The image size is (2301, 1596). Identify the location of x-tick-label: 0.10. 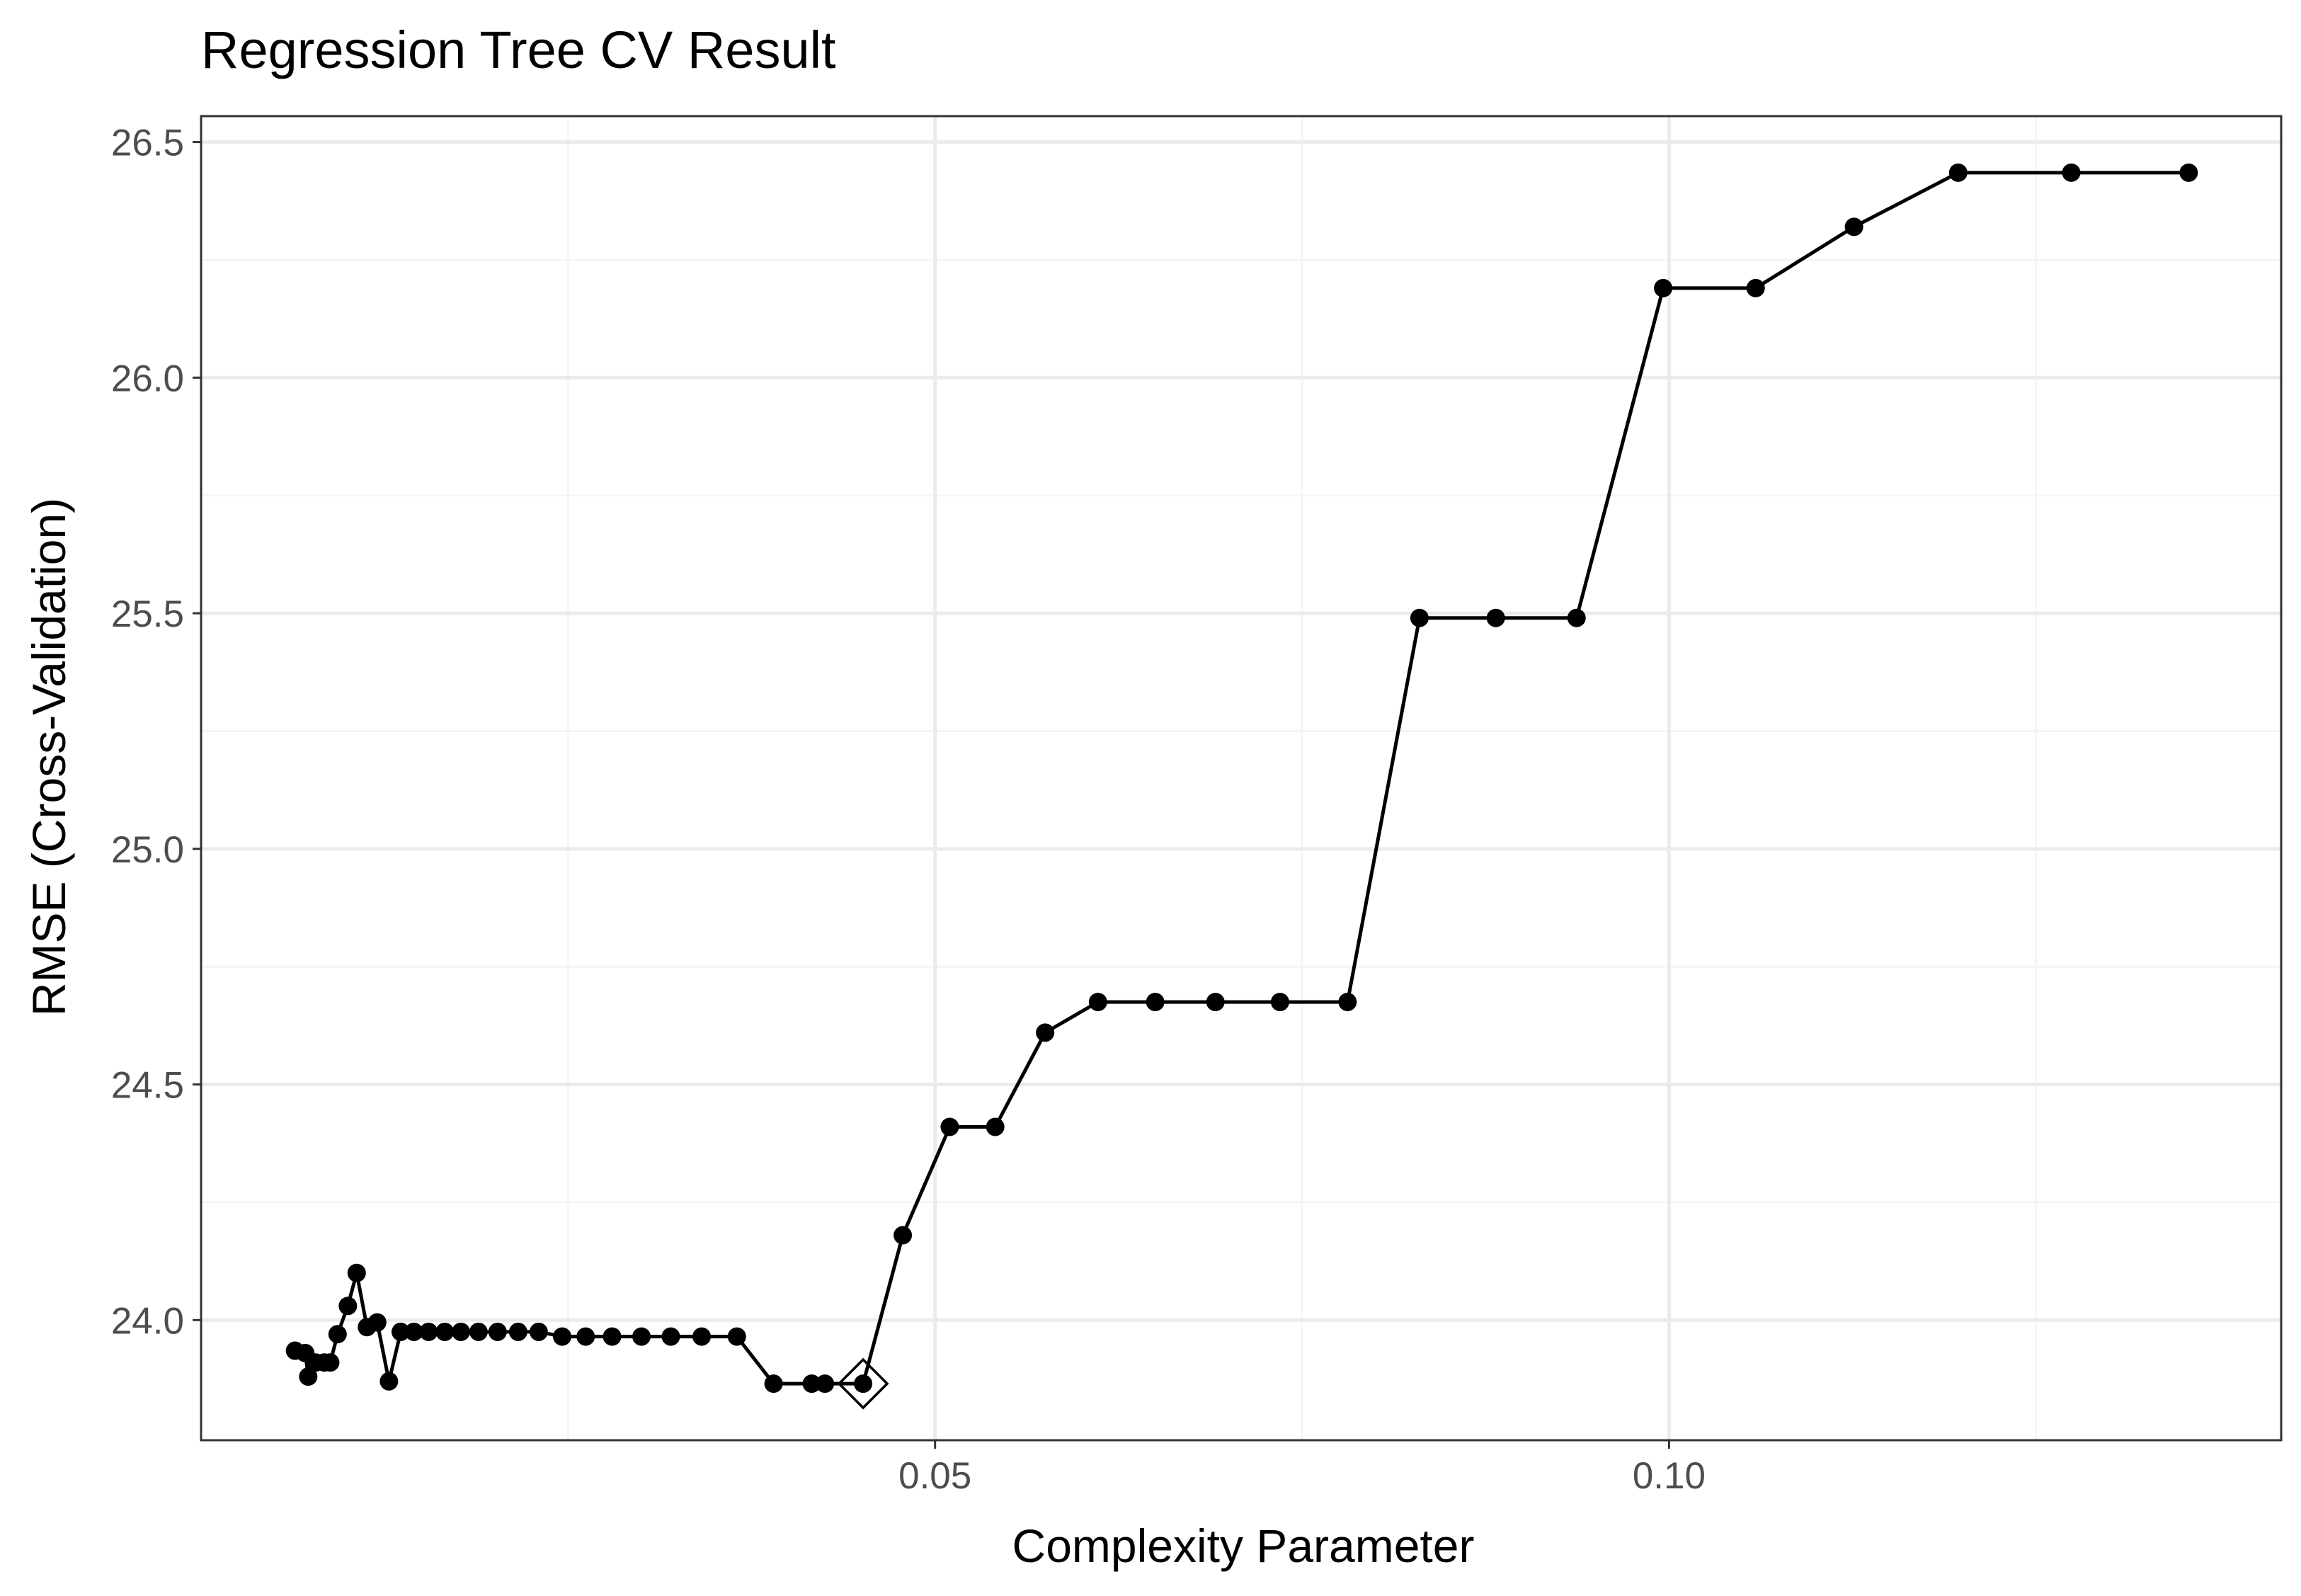
(1669, 1476).